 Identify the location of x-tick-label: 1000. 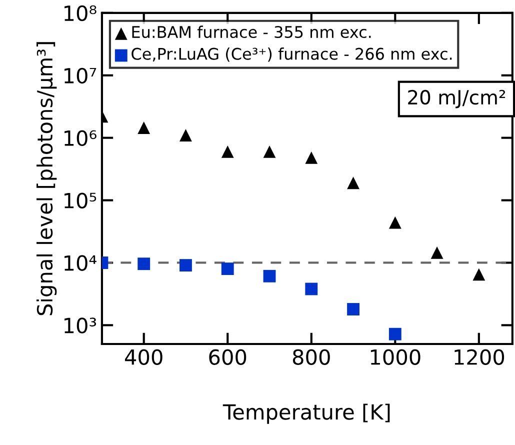
(395, 357).